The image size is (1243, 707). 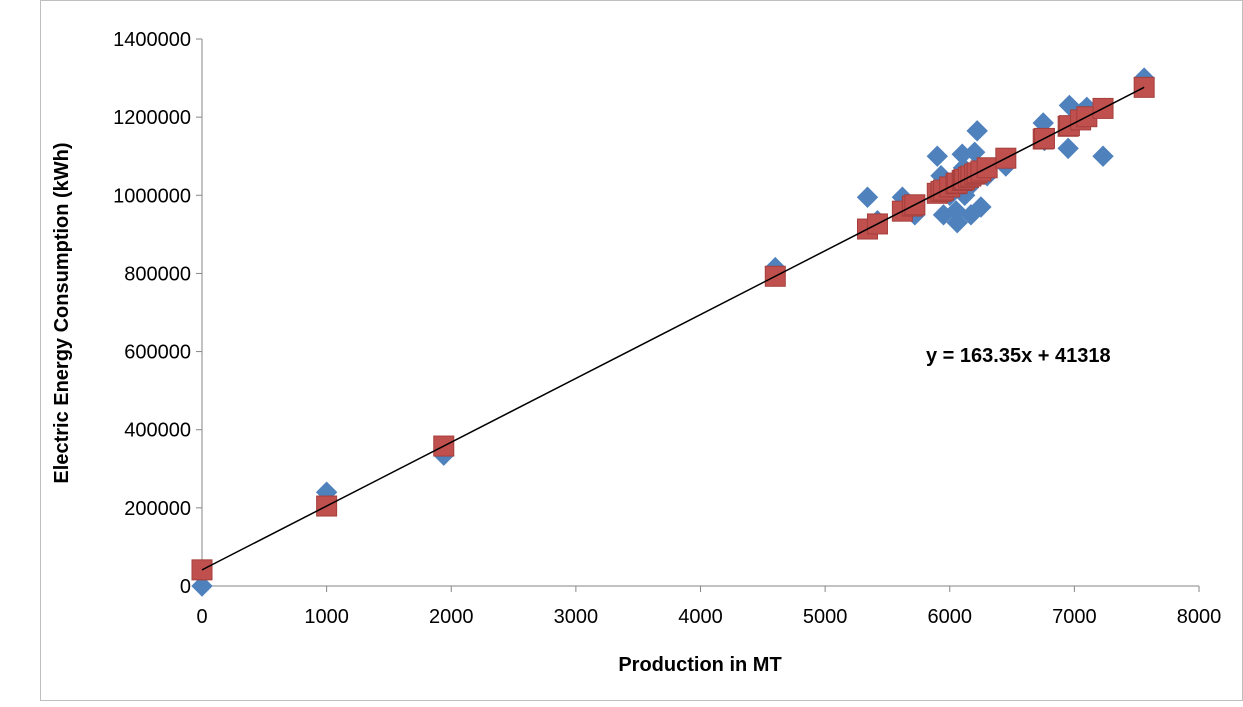 I want to click on y-tick-label: 200000, so click(x=157, y=509).